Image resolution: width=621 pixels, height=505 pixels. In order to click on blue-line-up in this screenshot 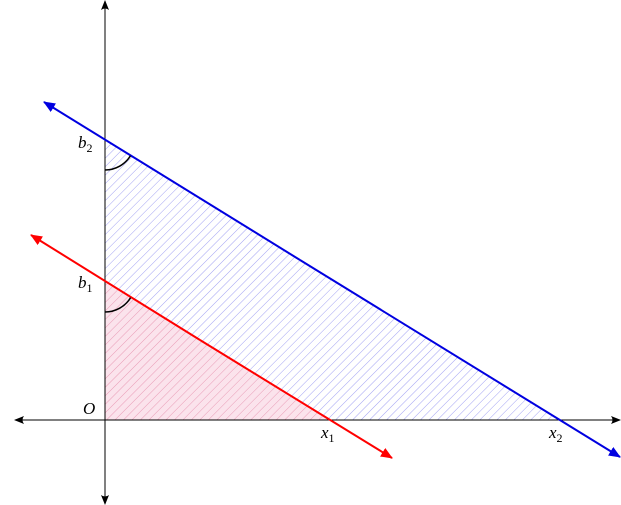, I will do `click(172, 181)`.